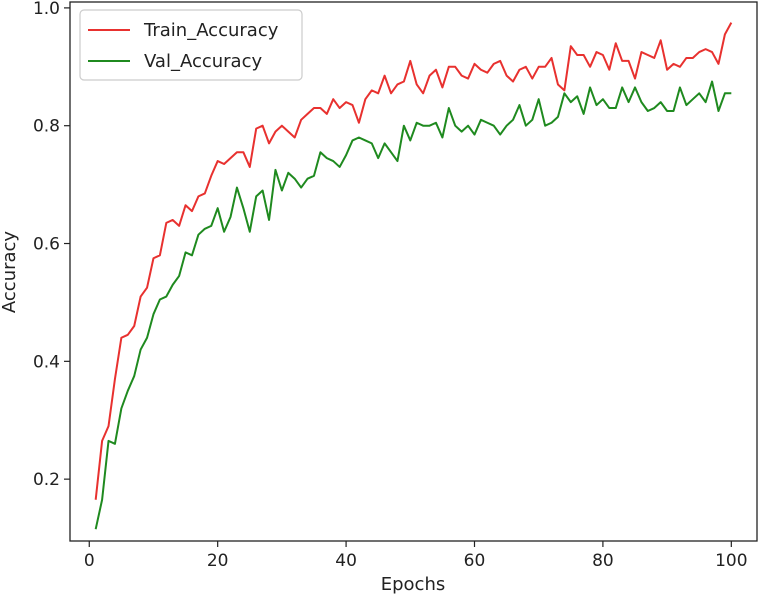 The height and width of the screenshot is (597, 762). I want to click on y-tick-label: 0.6, so click(46, 245).